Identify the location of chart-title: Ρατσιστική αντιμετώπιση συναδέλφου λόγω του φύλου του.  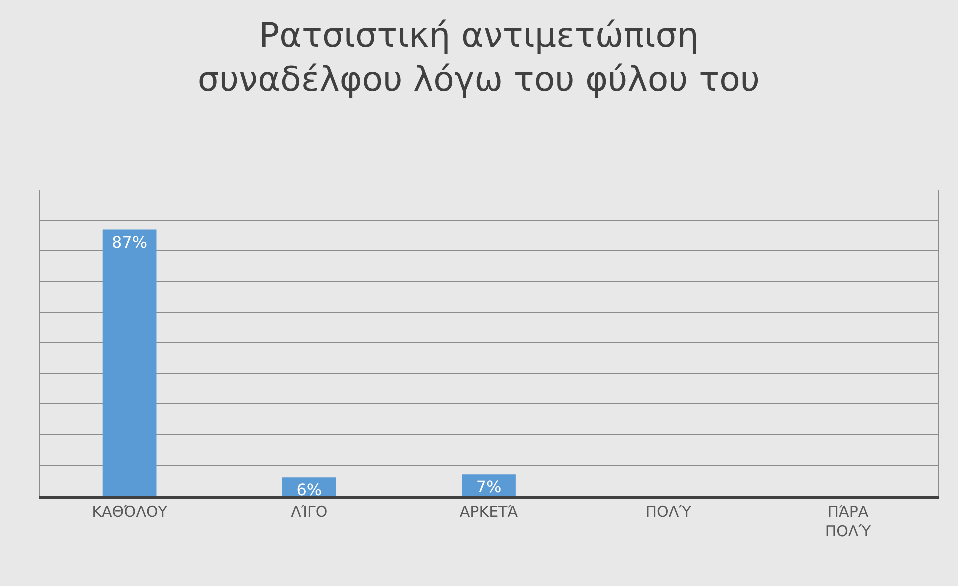
(479, 58).